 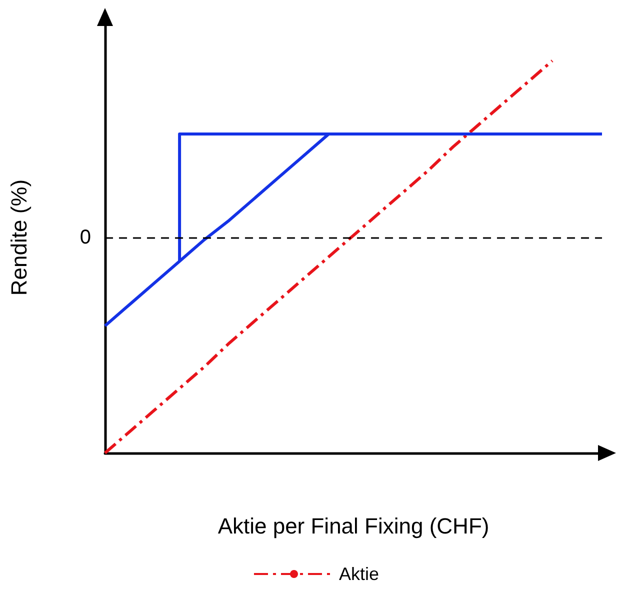 What do you see at coordinates (19, 237) in the screenshot?
I see `y-axis-title: Rendite (%)` at bounding box center [19, 237].